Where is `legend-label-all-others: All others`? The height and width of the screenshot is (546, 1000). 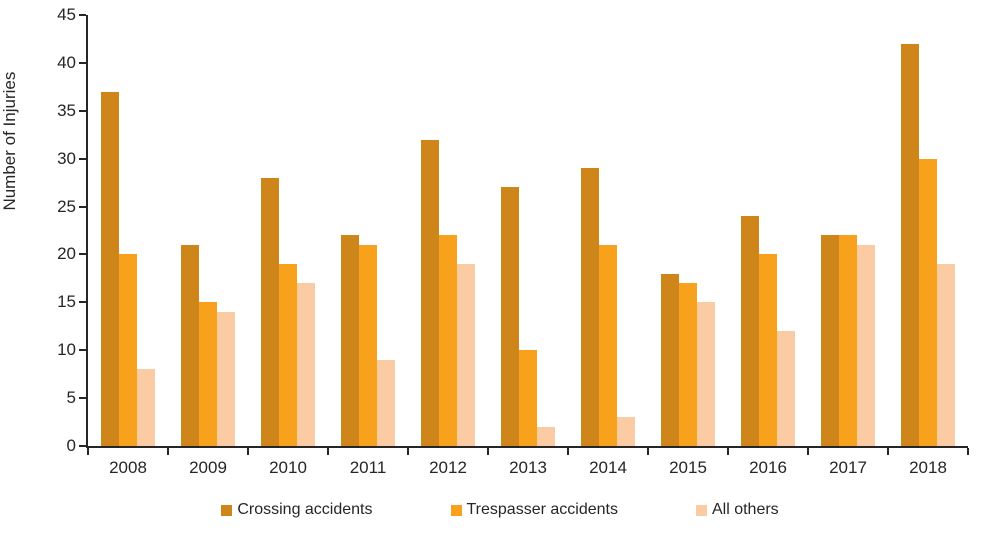 legend-label-all-others: All others is located at coordinates (745, 509).